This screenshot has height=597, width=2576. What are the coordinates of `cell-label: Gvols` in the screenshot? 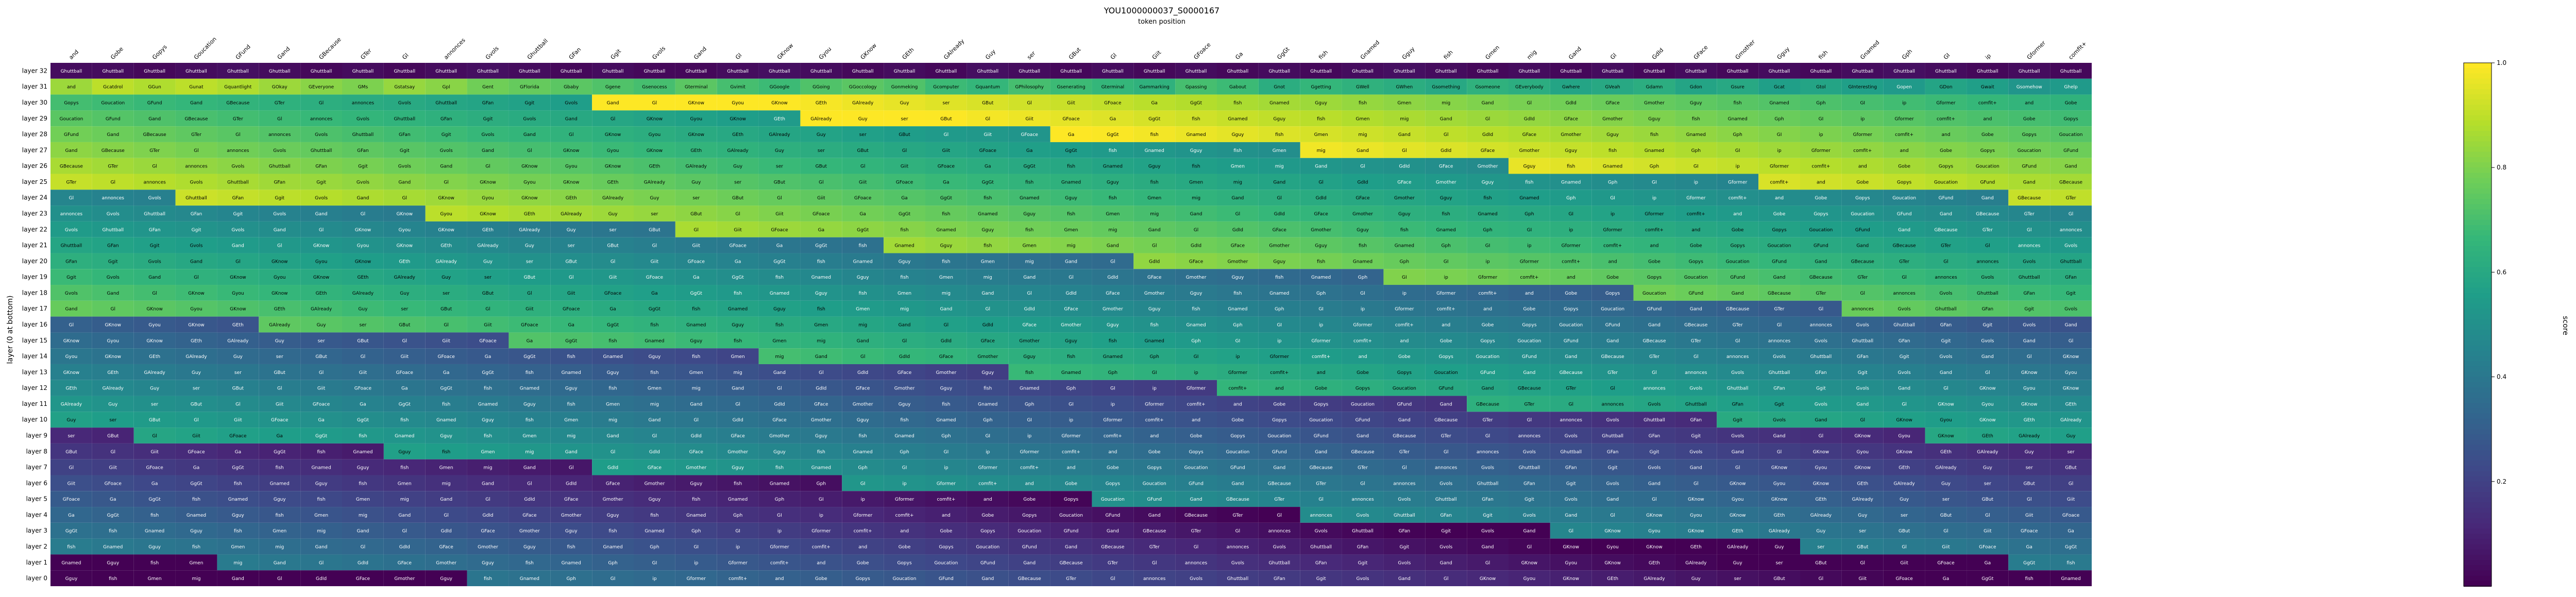 It's located at (1946, 357).